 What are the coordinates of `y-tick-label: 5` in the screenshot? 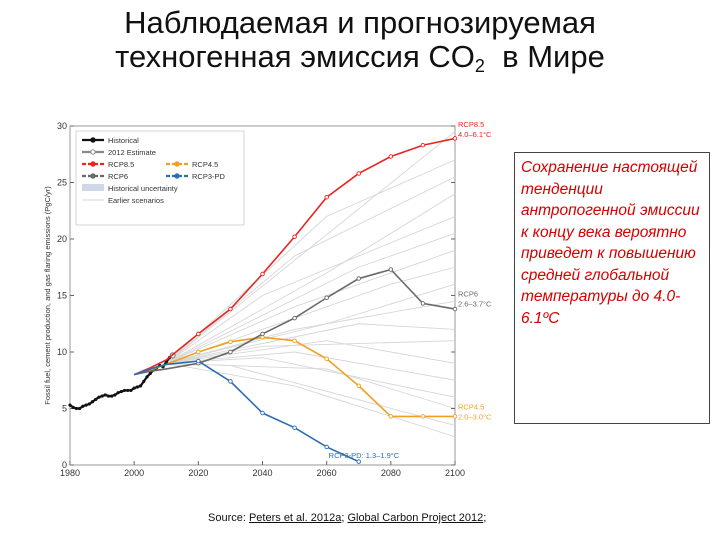 It's located at (64, 409).